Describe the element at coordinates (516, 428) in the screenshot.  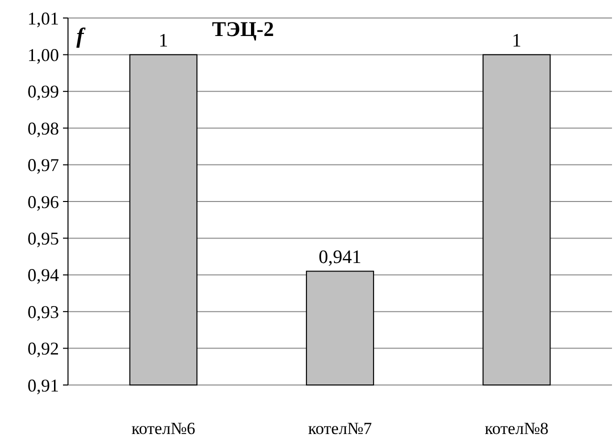
I see `x-tick-label: котел№8` at that location.